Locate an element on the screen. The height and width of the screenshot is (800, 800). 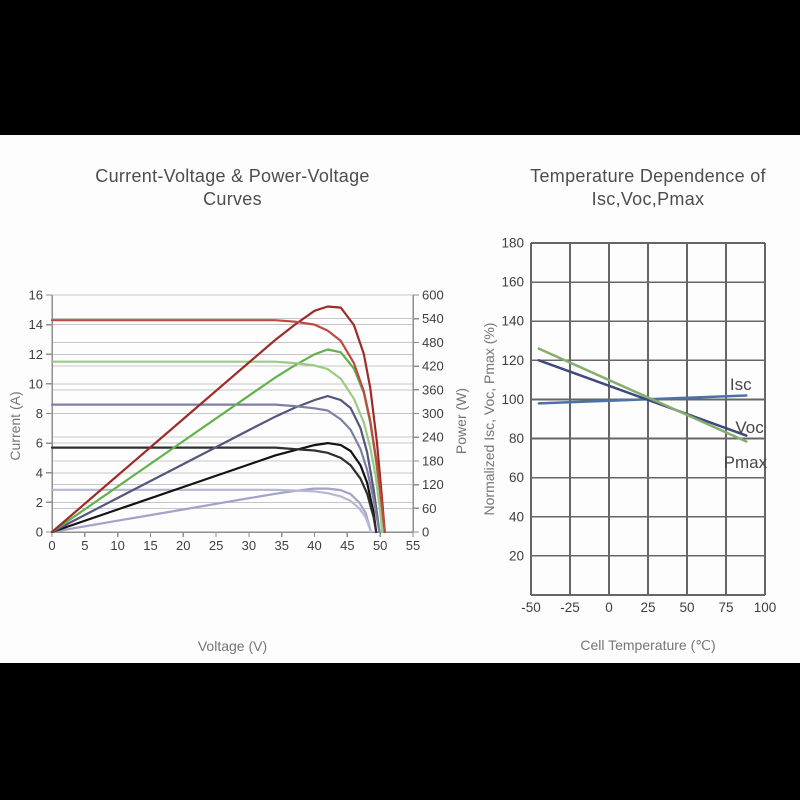
tick-label-power: 180 is located at coordinates (433, 460).